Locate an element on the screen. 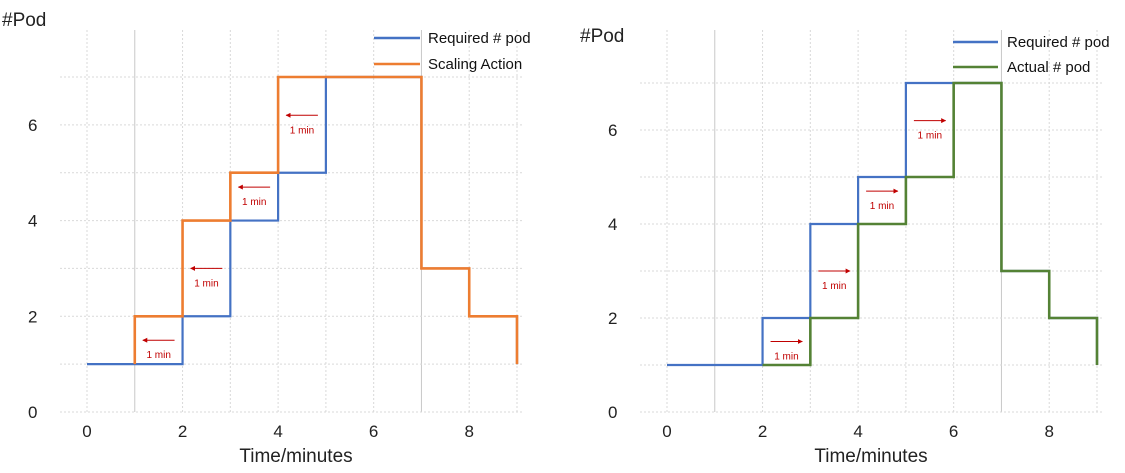 This screenshot has height=473, width=1125. legend: Required # pod Actual # pod is located at coordinates (1031, 55).